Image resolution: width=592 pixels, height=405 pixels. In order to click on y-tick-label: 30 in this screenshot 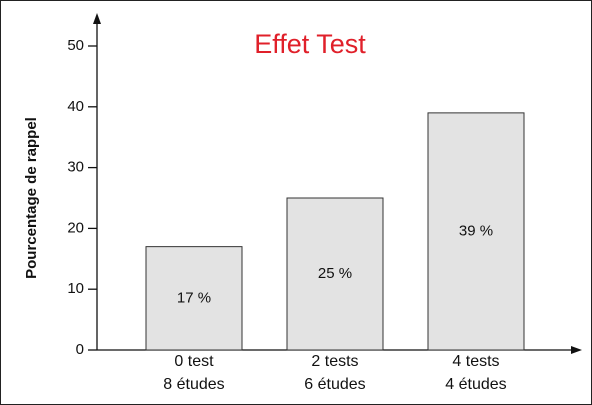, I will do `click(75, 167)`.